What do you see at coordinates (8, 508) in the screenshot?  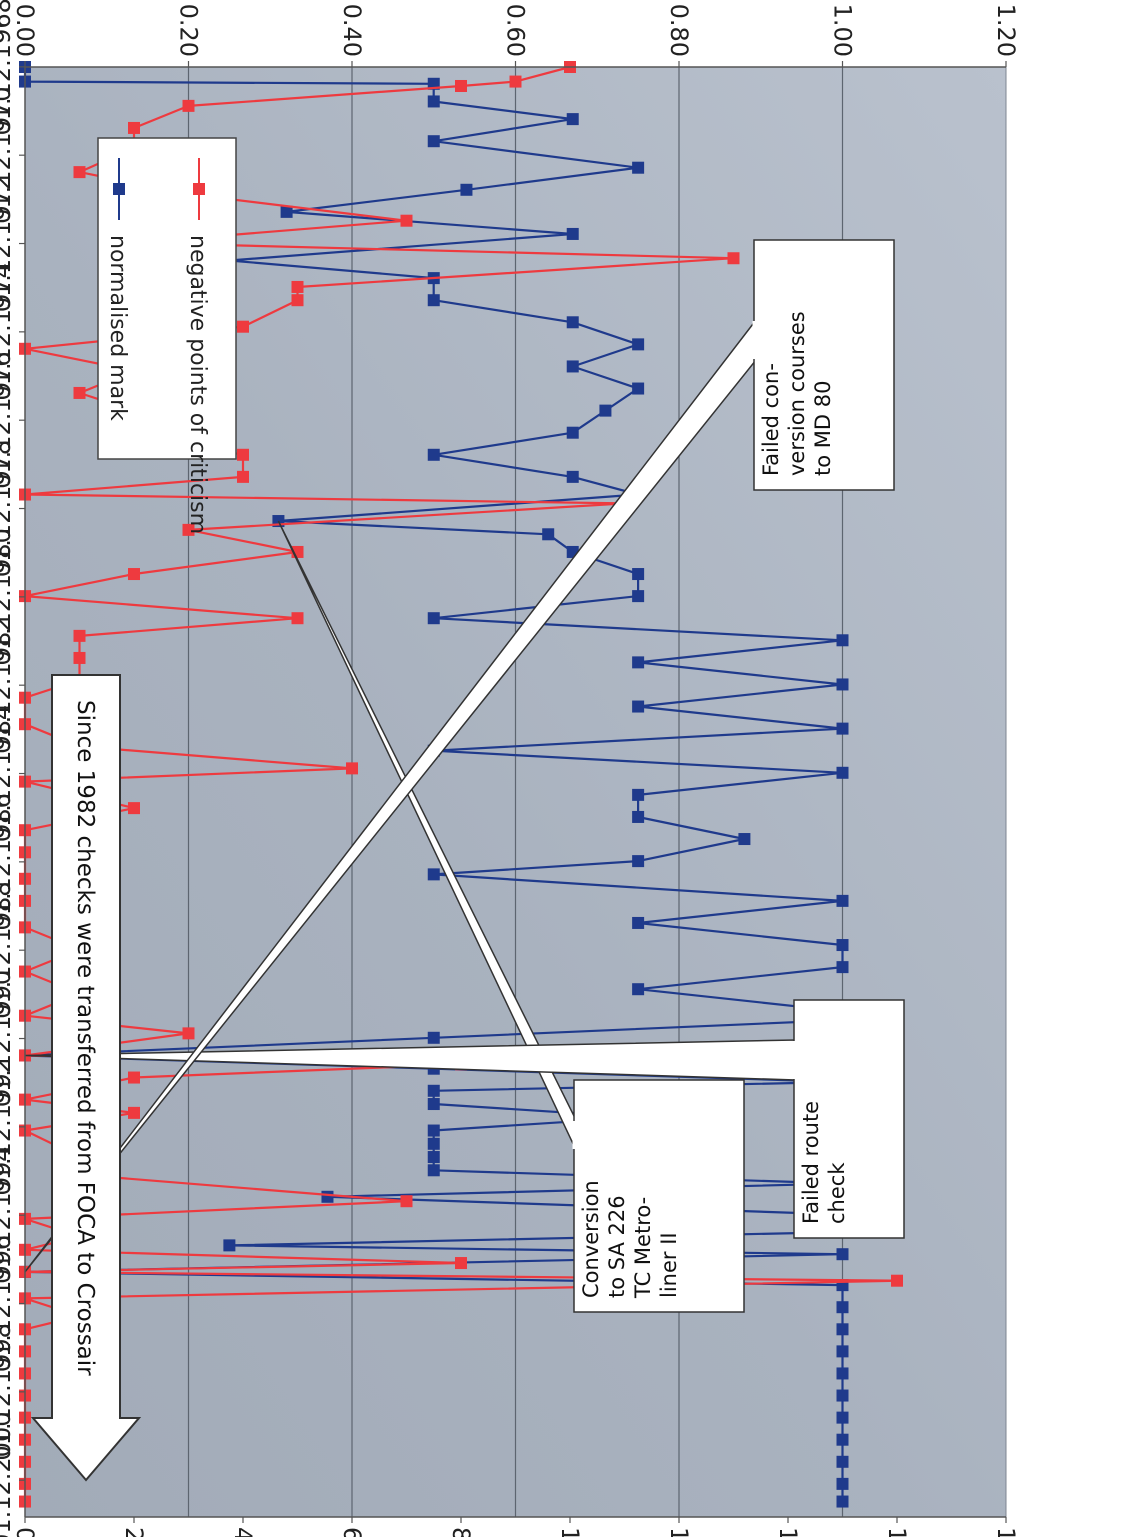 I see `x-tick-label: 01.12.1978` at bounding box center [8, 508].